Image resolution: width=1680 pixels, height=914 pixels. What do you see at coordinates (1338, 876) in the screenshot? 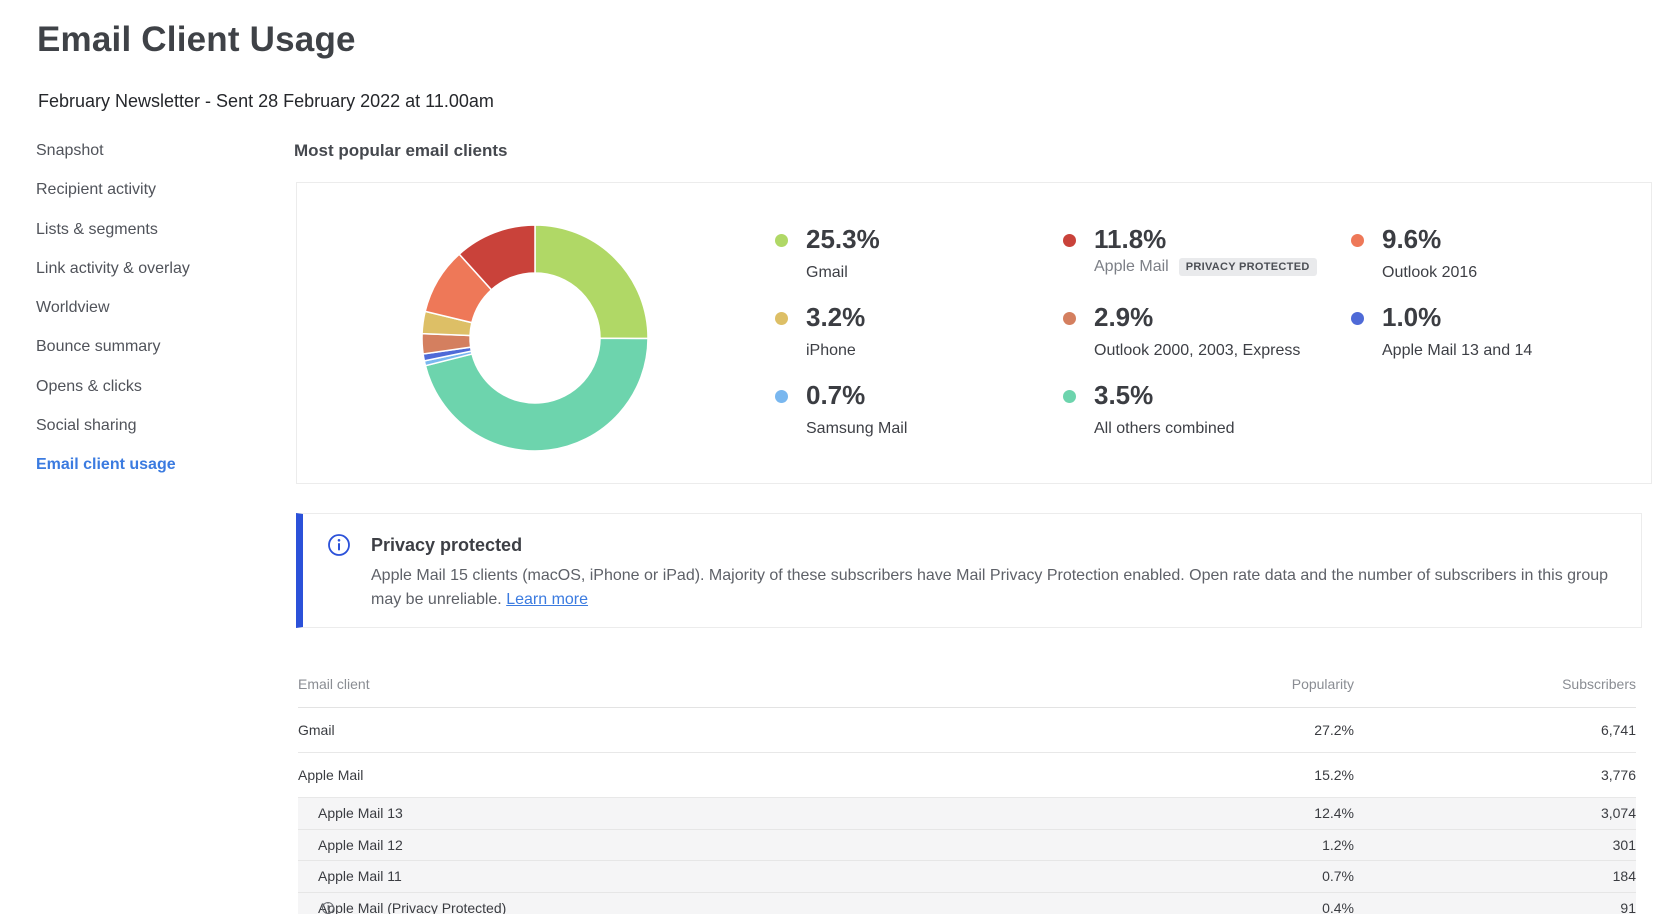
I see `cell-popularity: 0.7%` at bounding box center [1338, 876].